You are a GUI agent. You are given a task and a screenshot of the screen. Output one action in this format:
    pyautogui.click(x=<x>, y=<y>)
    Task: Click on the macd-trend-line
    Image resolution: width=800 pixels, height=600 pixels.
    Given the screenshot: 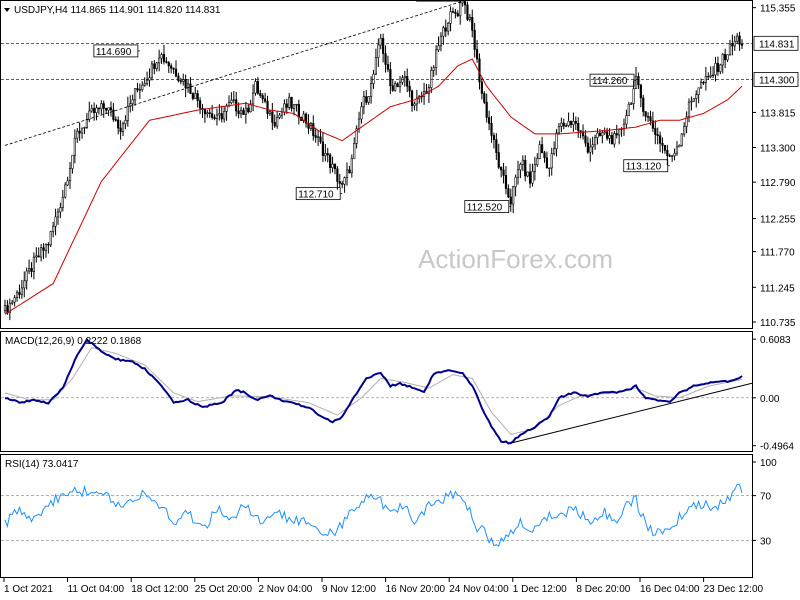 What is the action you would take?
    pyautogui.click(x=631, y=413)
    